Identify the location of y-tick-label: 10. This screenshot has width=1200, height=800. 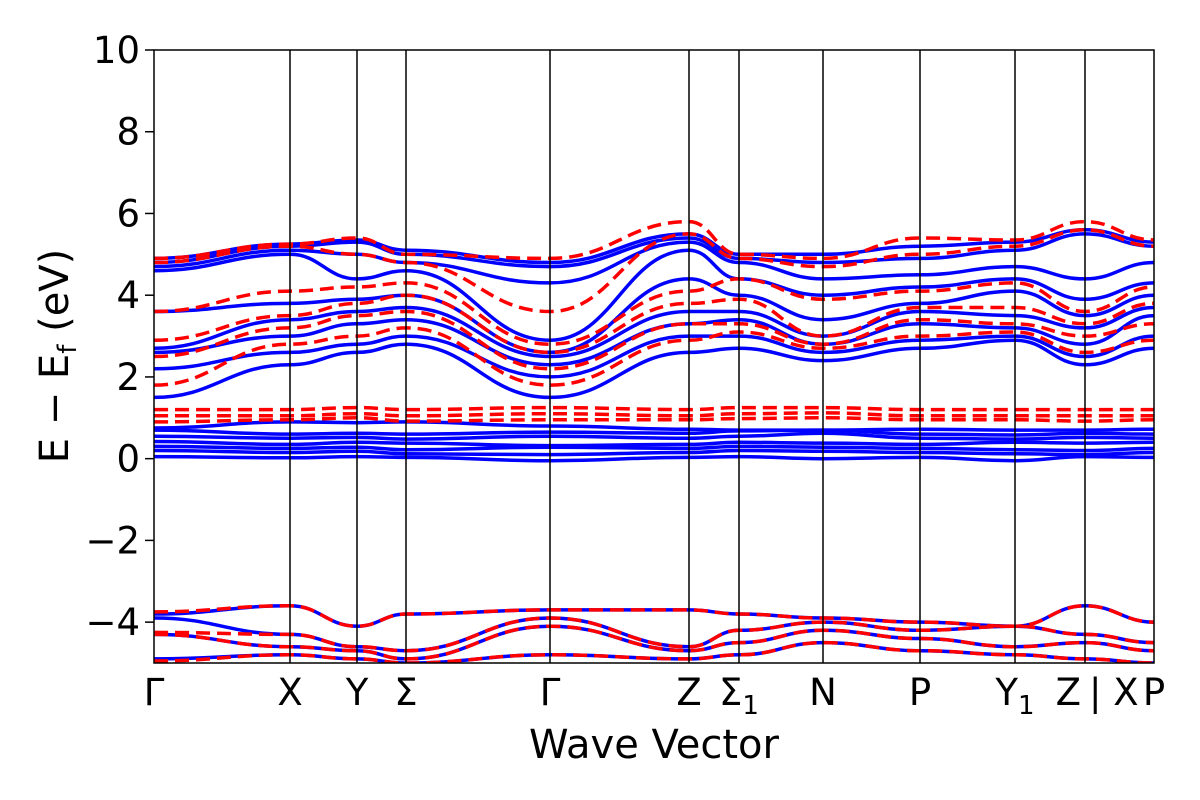
(116, 50).